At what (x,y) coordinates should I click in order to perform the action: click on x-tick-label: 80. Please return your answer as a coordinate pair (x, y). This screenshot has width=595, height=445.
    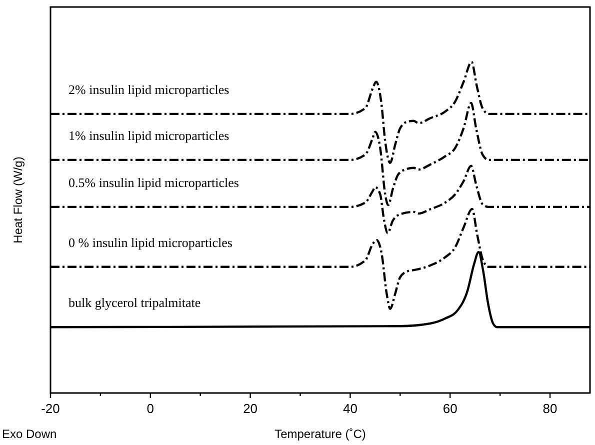
    Looking at the image, I should click on (550, 408).